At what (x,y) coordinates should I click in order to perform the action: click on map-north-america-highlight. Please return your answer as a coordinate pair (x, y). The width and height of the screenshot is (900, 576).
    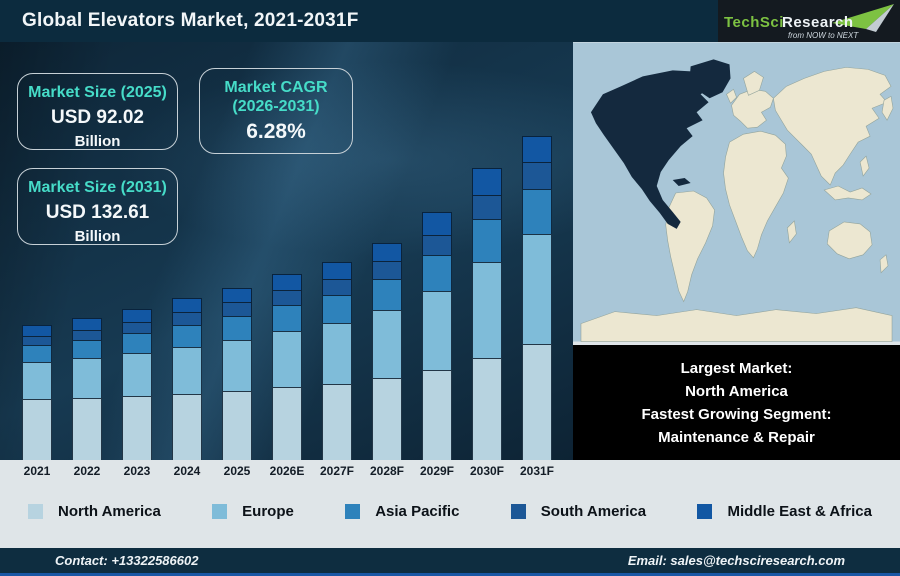
    Looking at the image, I should click on (654, 149).